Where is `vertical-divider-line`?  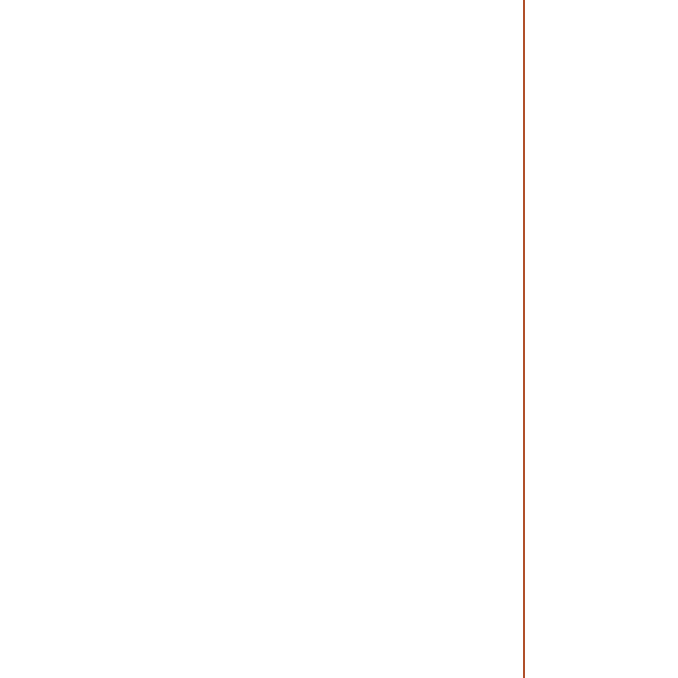 vertical-divider-line is located at coordinates (524, 339).